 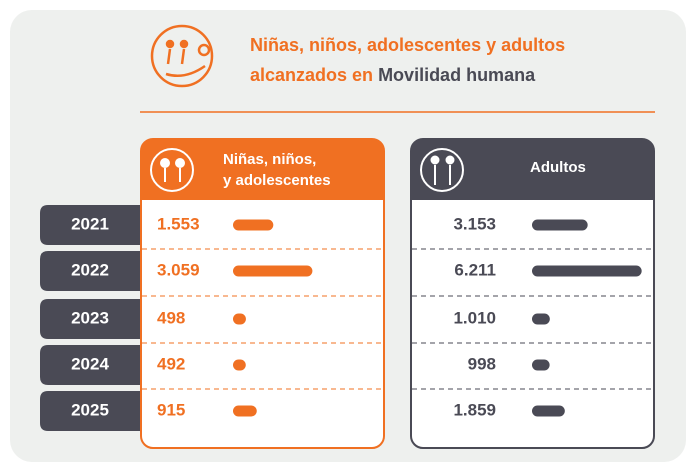 What do you see at coordinates (474, 223) in the screenshot?
I see `value-label: 3.153` at bounding box center [474, 223].